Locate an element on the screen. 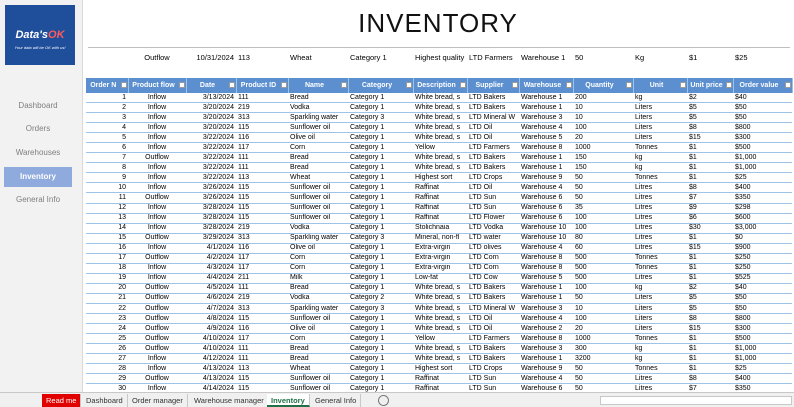 The height and width of the screenshot is (407, 794). table-cell: 8 is located at coordinates (107, 168).